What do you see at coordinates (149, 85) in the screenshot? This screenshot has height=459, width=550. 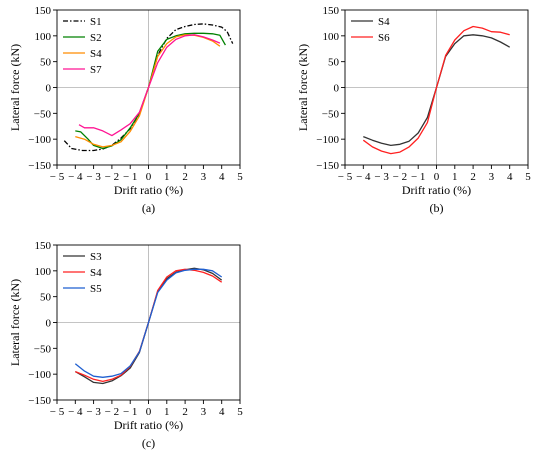 I see `series-line-s7` at bounding box center [149, 85].